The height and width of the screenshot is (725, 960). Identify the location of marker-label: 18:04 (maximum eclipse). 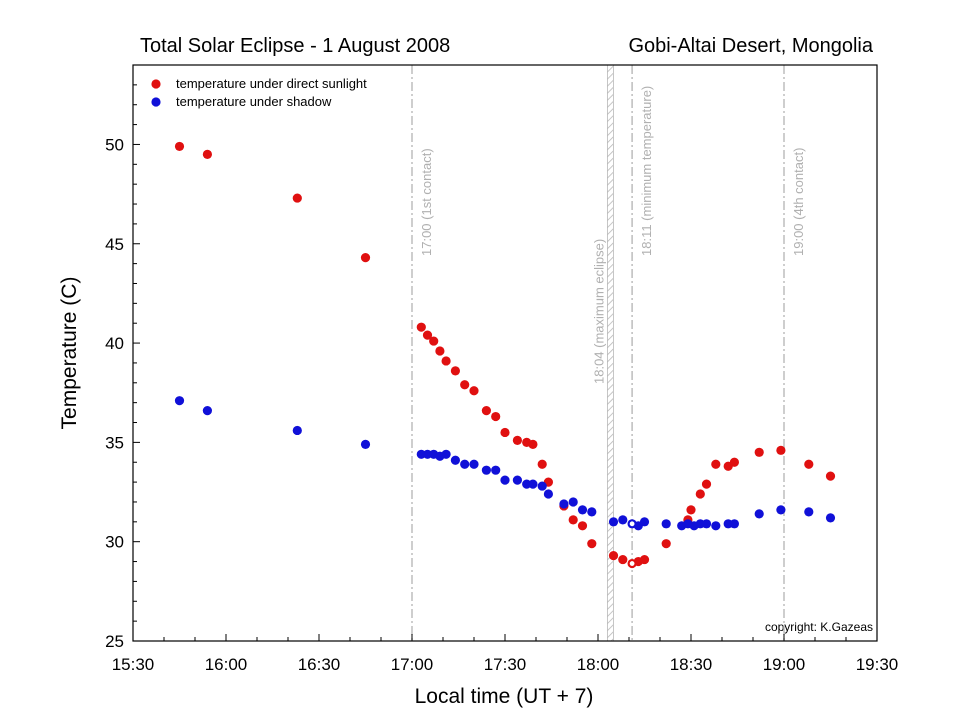
(598, 311).